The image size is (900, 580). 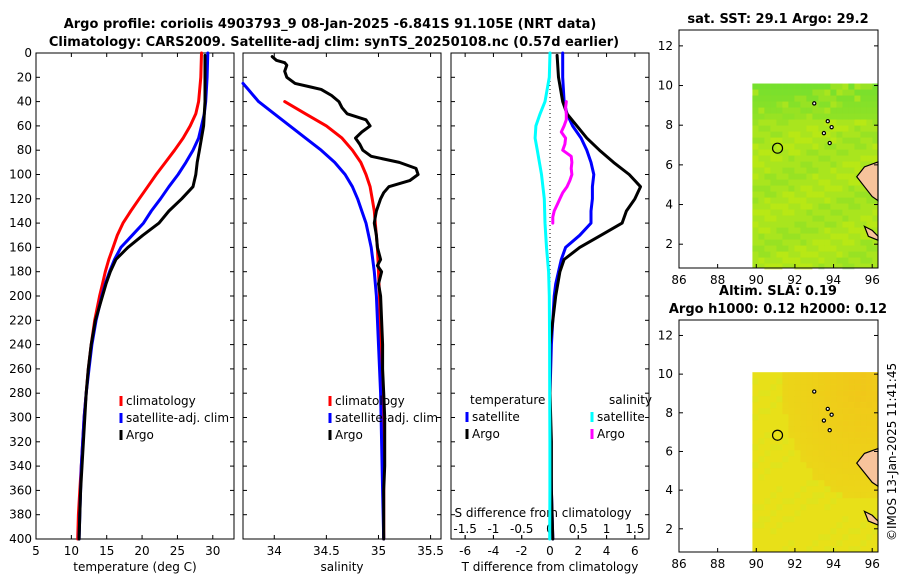 What do you see at coordinates (678, 564) in the screenshot?
I see `map-x-tick-label: 86` at bounding box center [678, 564].